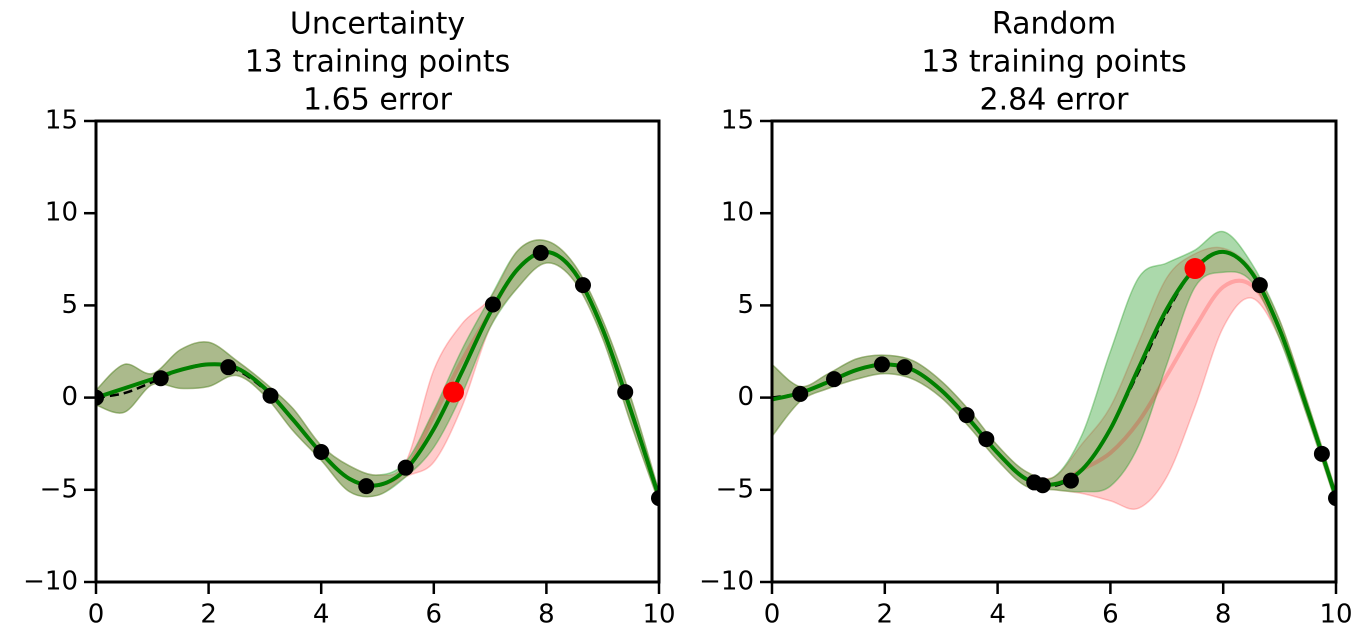 The width and height of the screenshot is (1365, 643). Describe the element at coordinates (378, 100) in the screenshot. I see `chart-title: 1.65 error` at that location.